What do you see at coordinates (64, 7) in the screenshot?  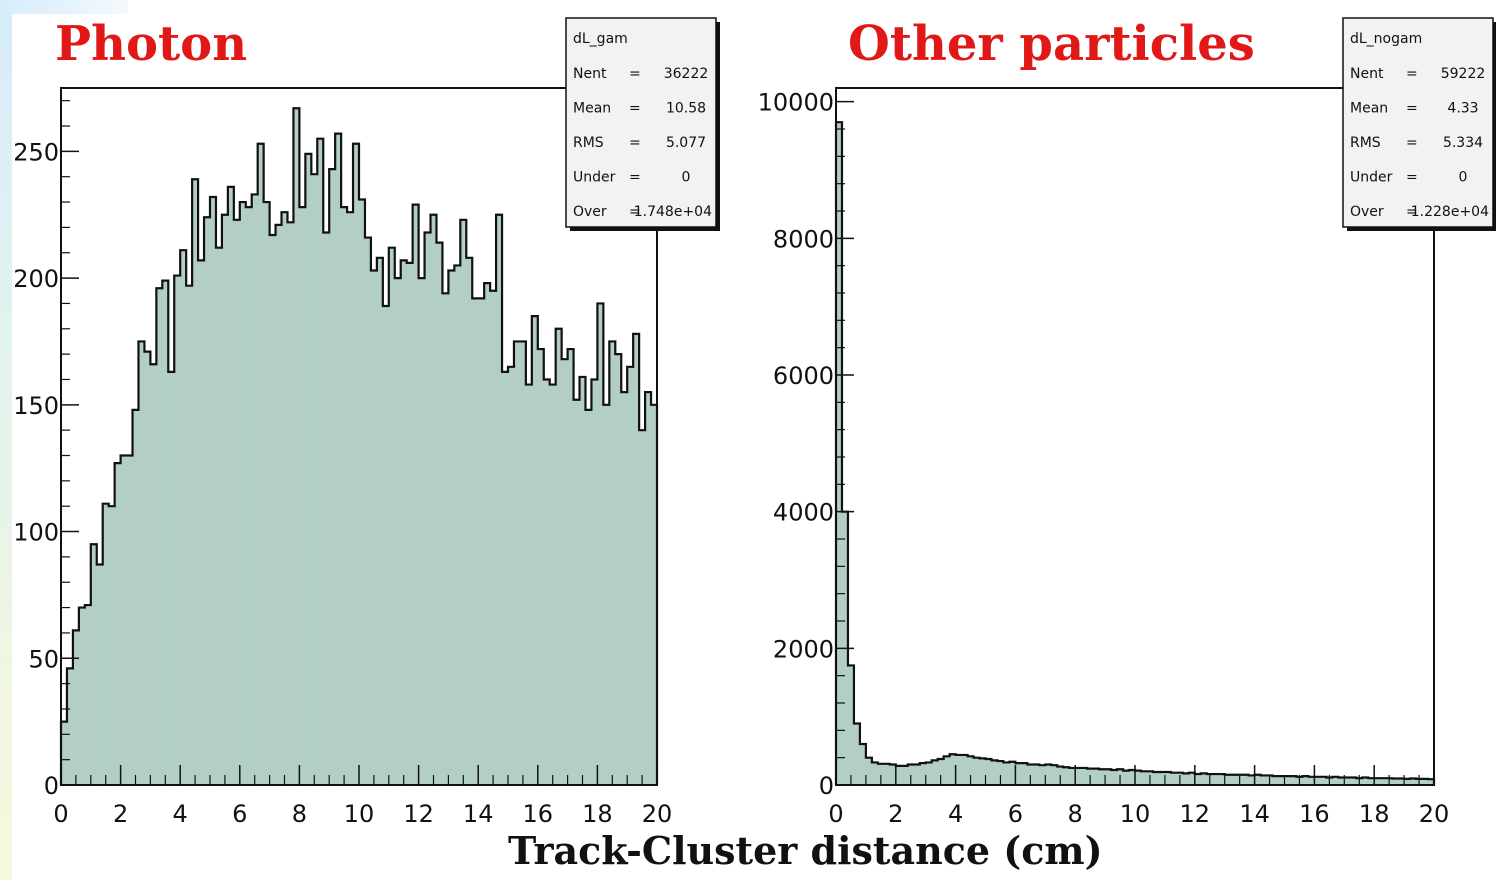 I see `slide-corner-decoration` at bounding box center [64, 7].